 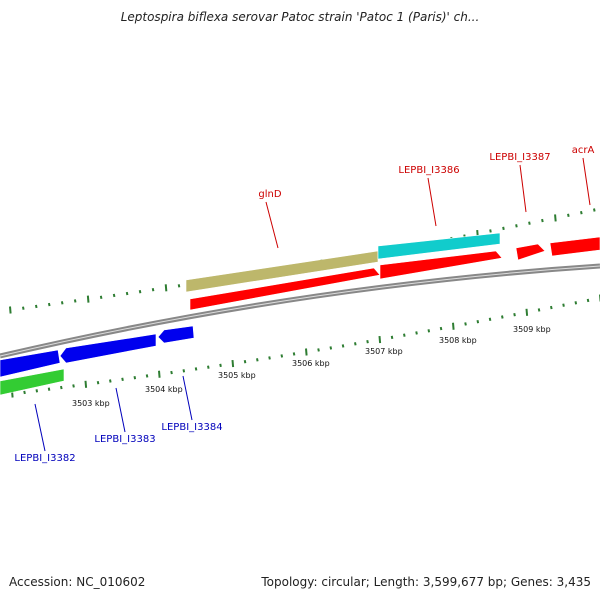 I want to click on leader-LEPBI_I3384, so click(x=187, y=398).